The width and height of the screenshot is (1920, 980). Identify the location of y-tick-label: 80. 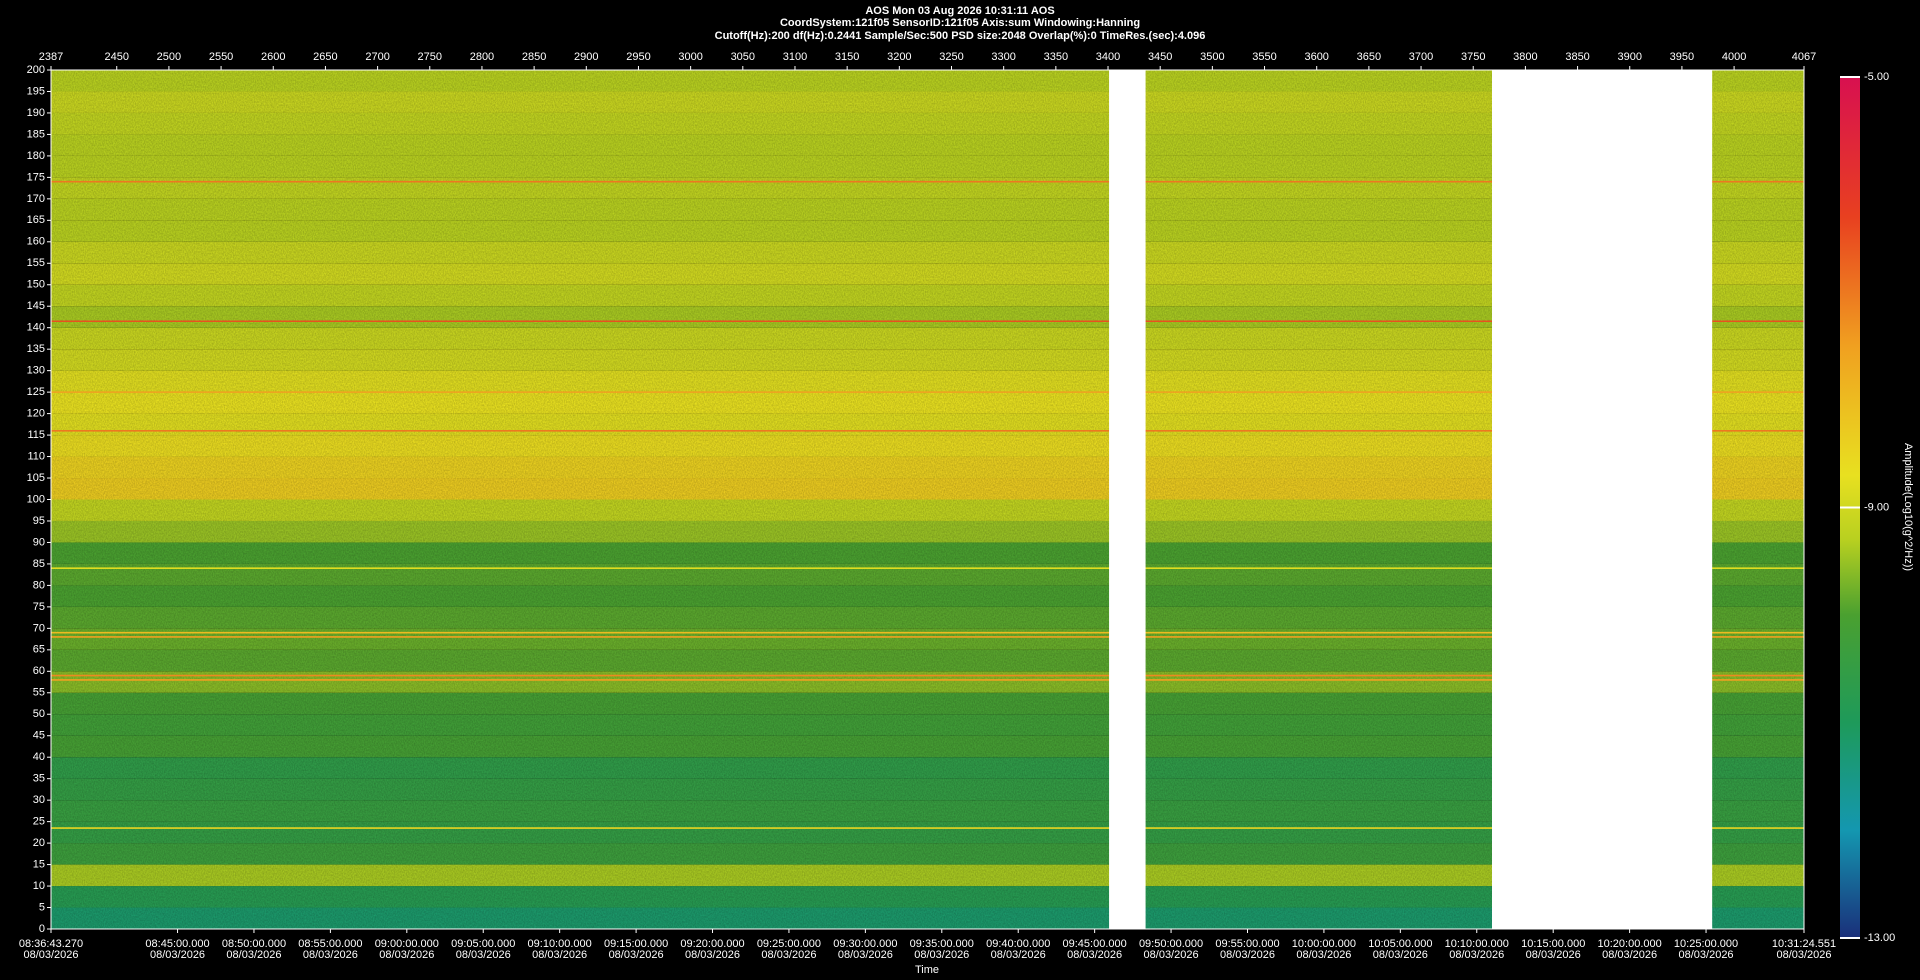
(39, 585).